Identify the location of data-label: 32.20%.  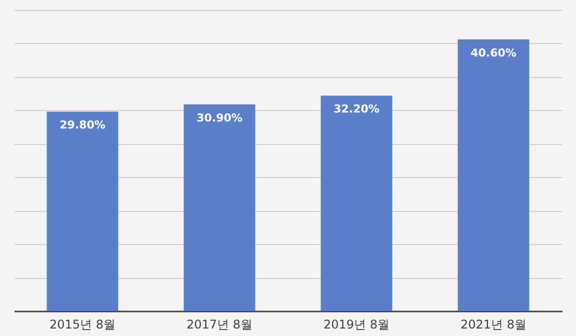
(357, 109).